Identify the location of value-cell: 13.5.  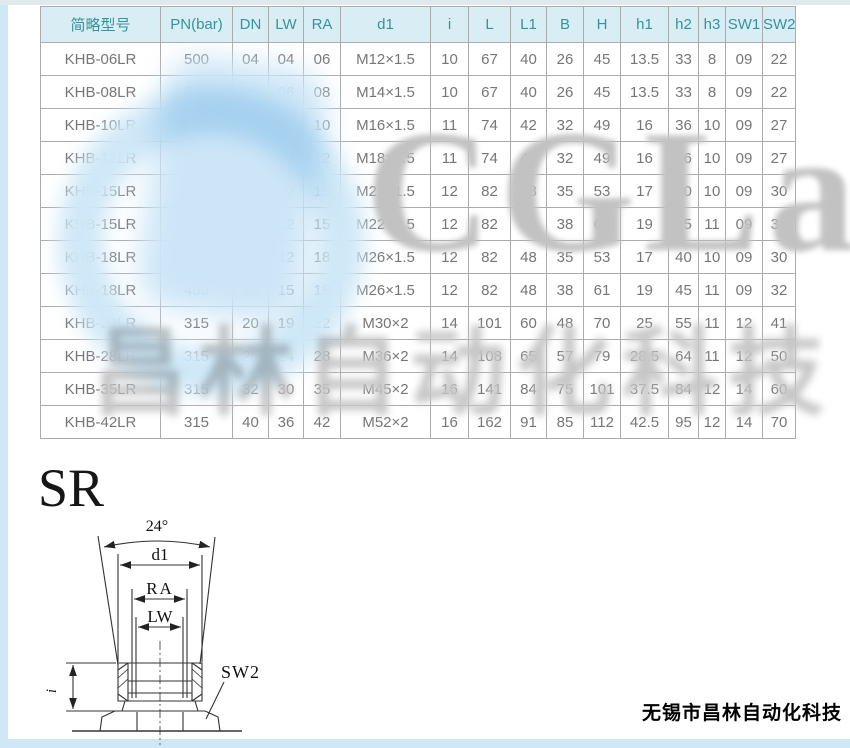
(644, 59).